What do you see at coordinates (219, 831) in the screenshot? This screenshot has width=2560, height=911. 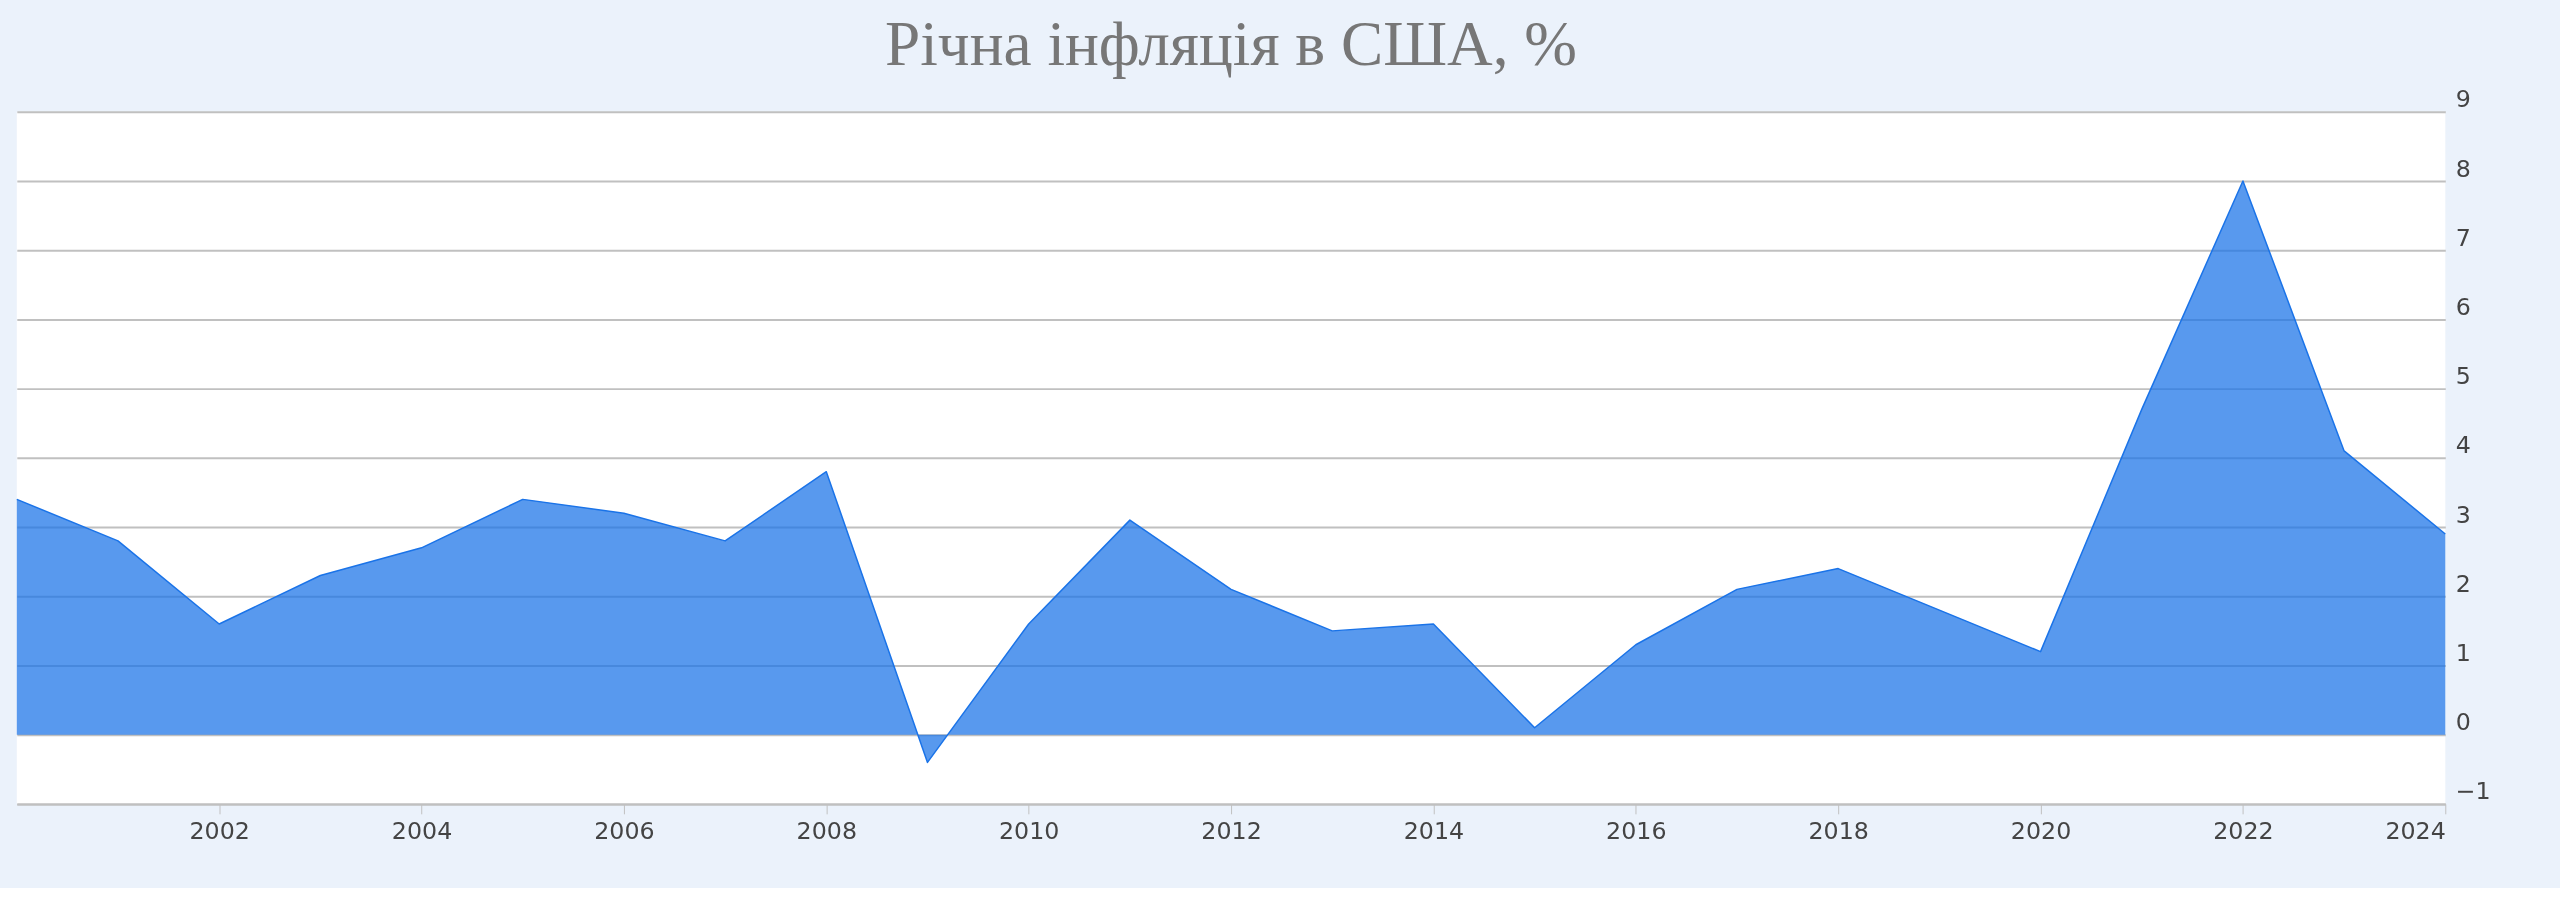 I see `x-tick-label: 2002` at bounding box center [219, 831].